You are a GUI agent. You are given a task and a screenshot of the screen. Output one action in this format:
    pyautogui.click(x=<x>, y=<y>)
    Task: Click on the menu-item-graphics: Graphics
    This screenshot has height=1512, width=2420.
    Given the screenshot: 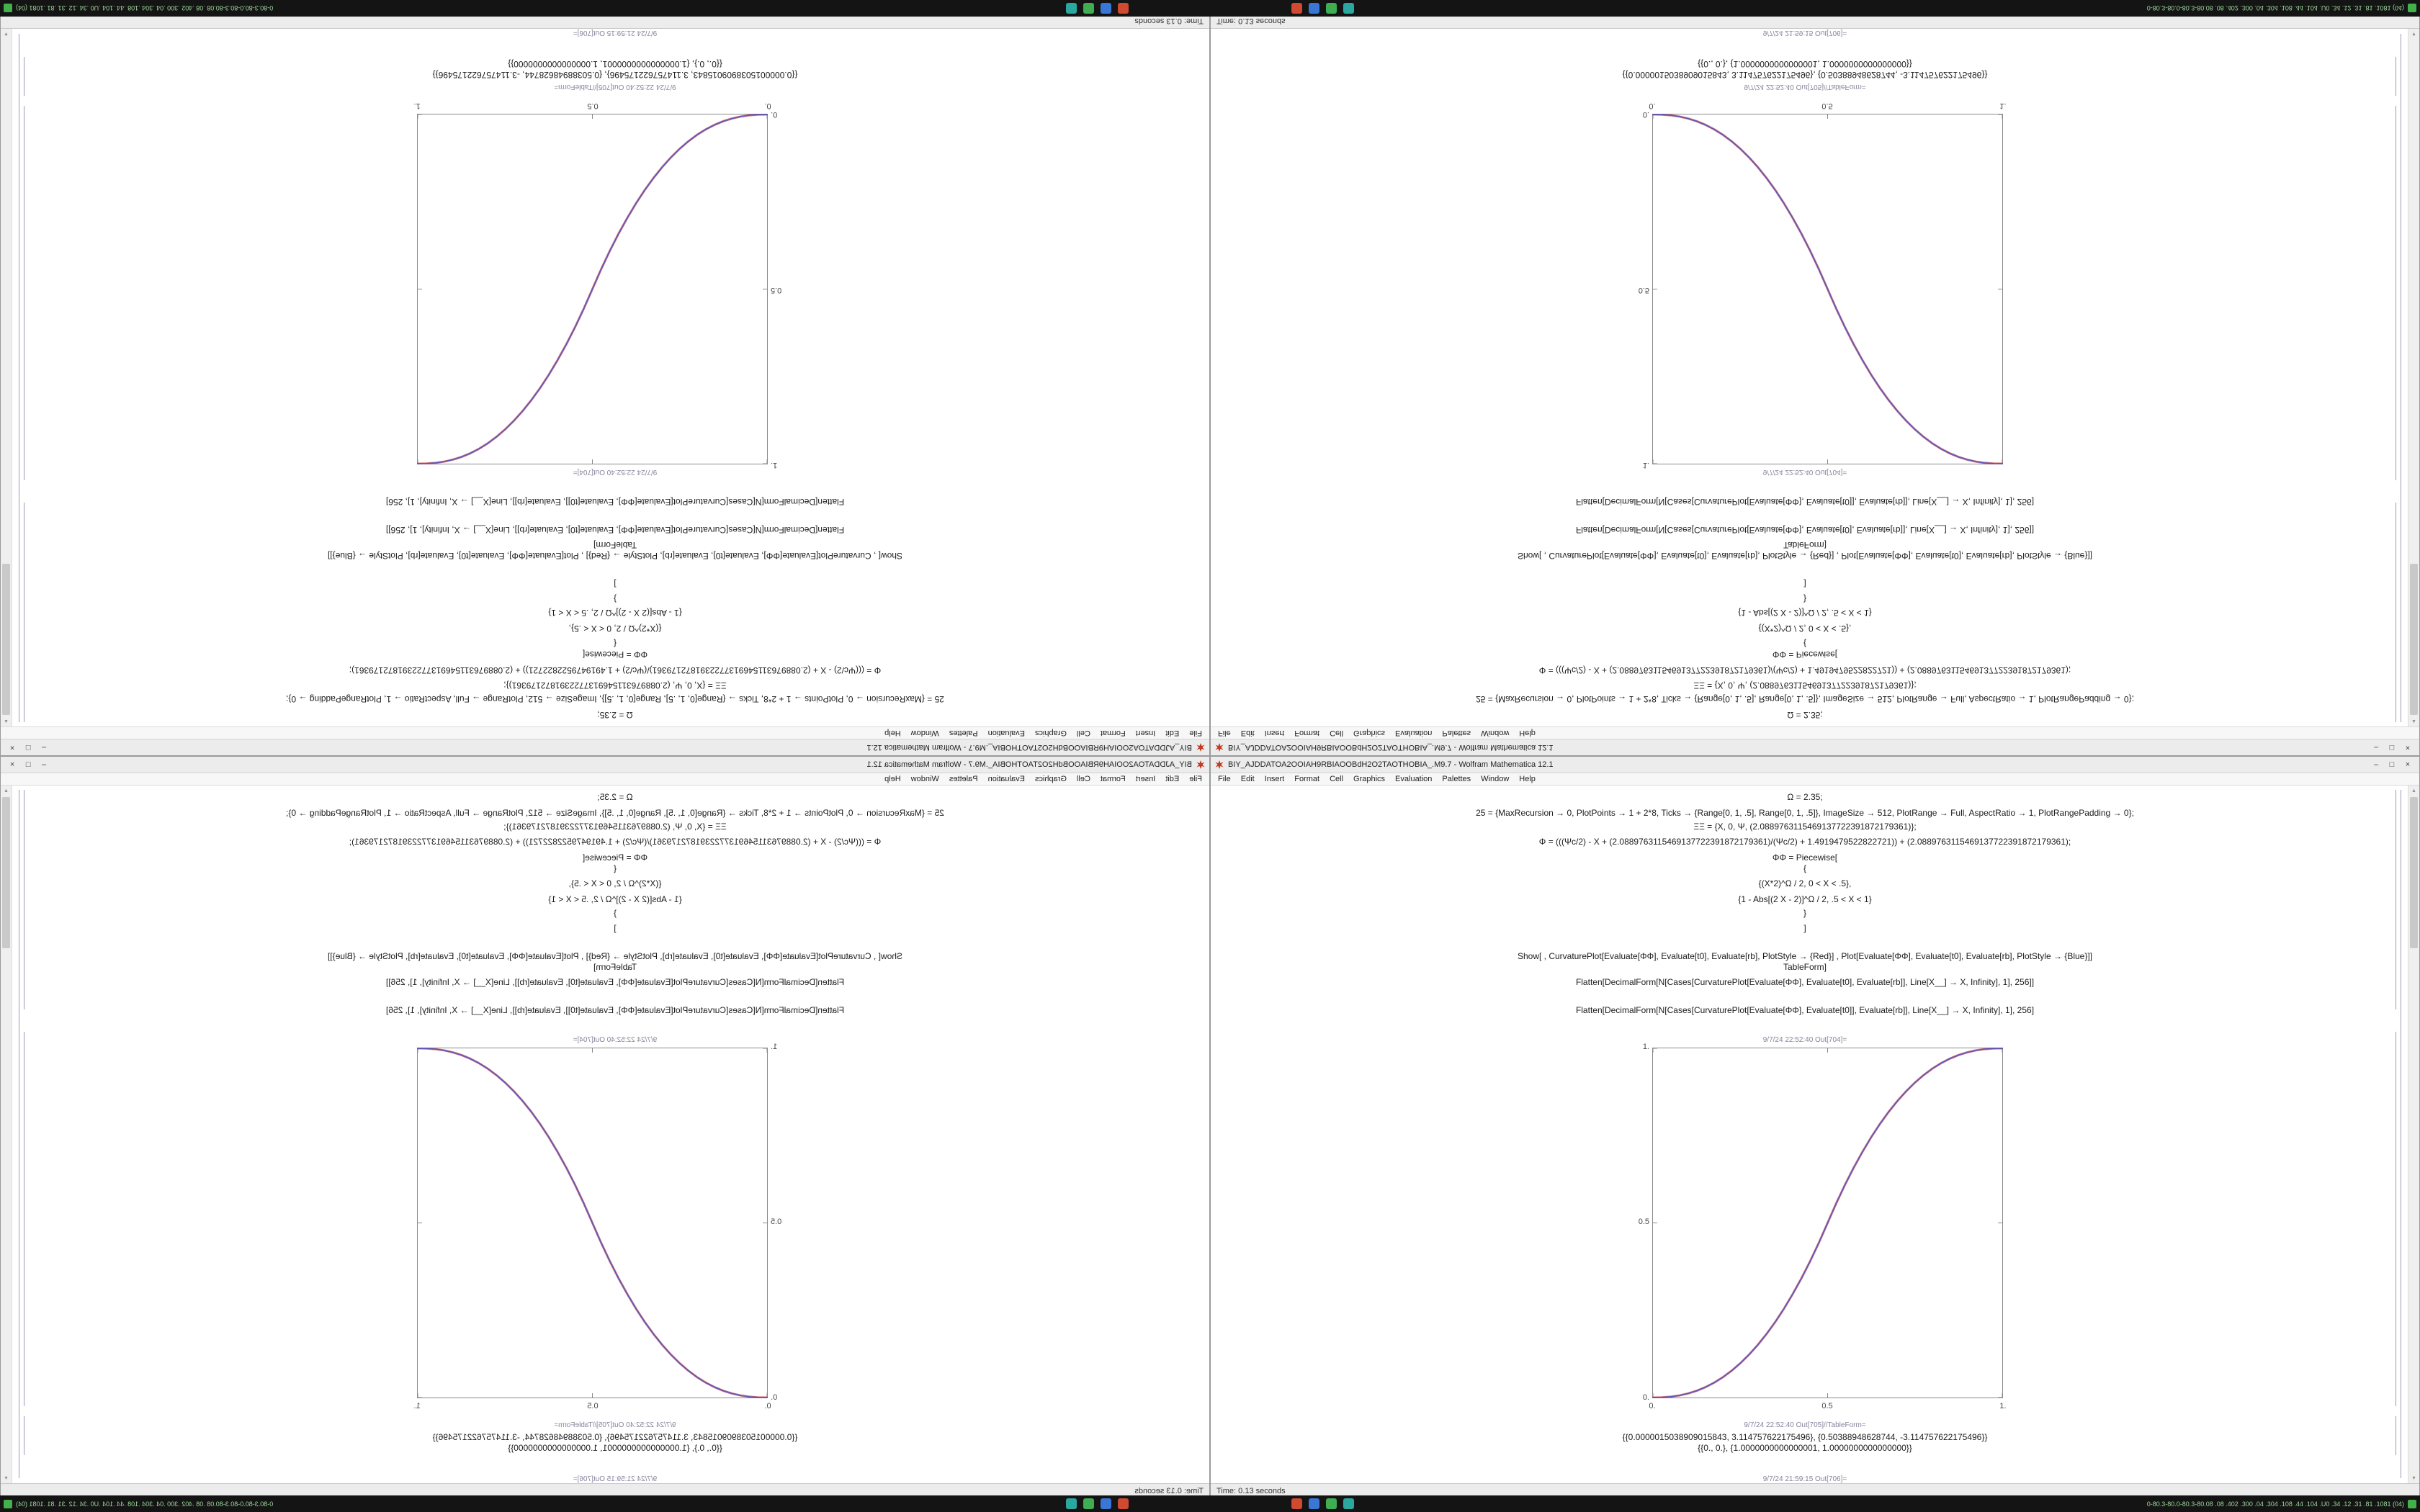 What is the action you would take?
    pyautogui.click(x=1050, y=733)
    